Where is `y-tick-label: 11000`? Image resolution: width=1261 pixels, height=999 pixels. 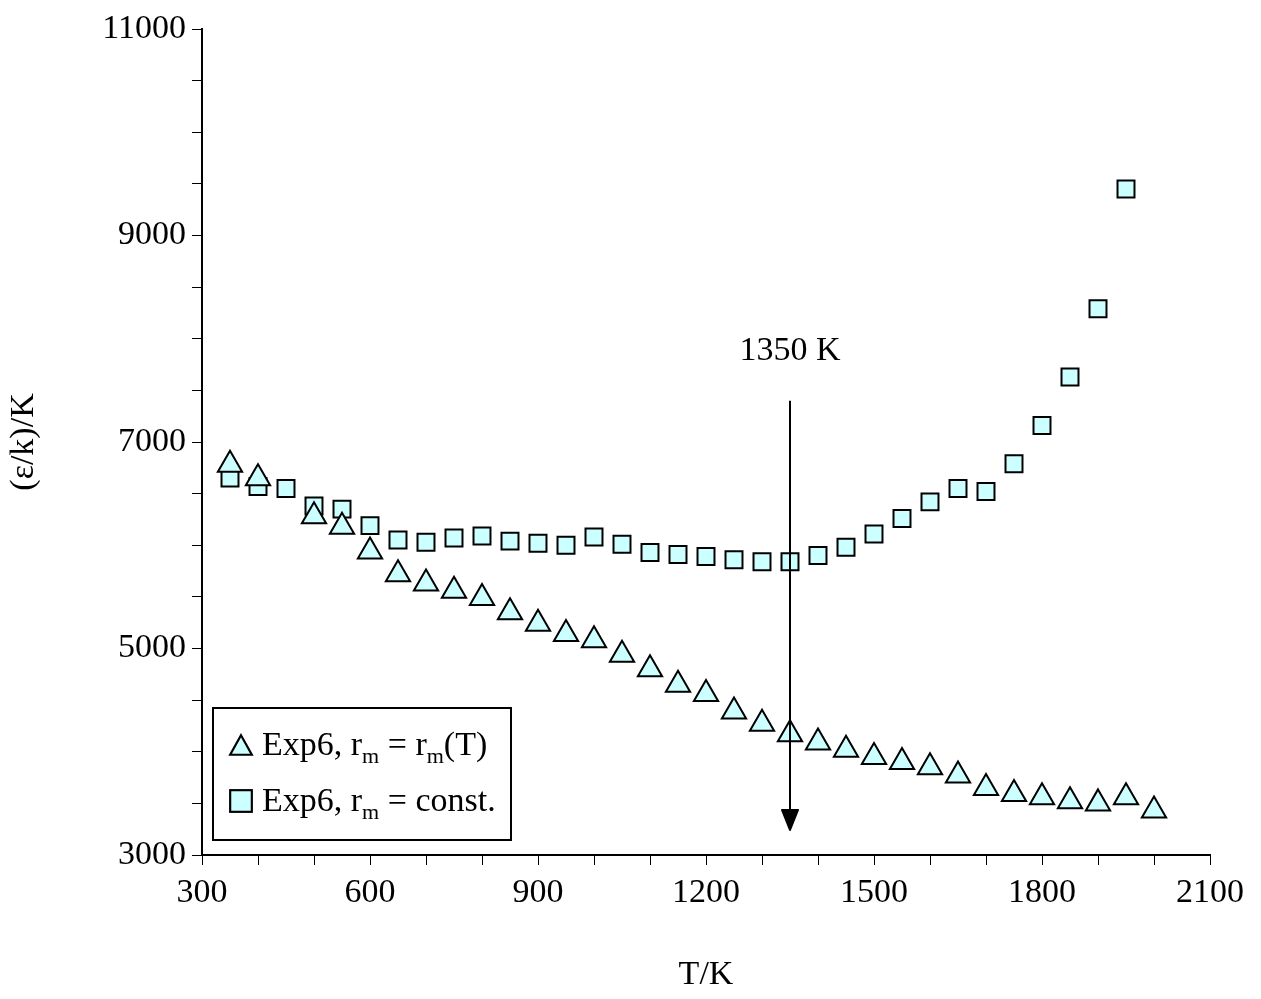
y-tick-label: 11000 is located at coordinates (144, 26).